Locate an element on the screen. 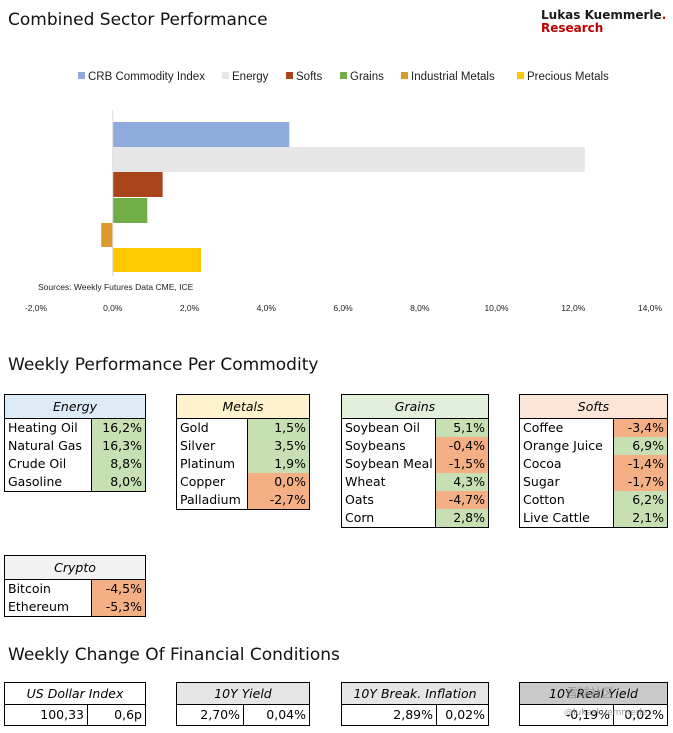  fin-change: 0,02% is located at coordinates (462, 715).